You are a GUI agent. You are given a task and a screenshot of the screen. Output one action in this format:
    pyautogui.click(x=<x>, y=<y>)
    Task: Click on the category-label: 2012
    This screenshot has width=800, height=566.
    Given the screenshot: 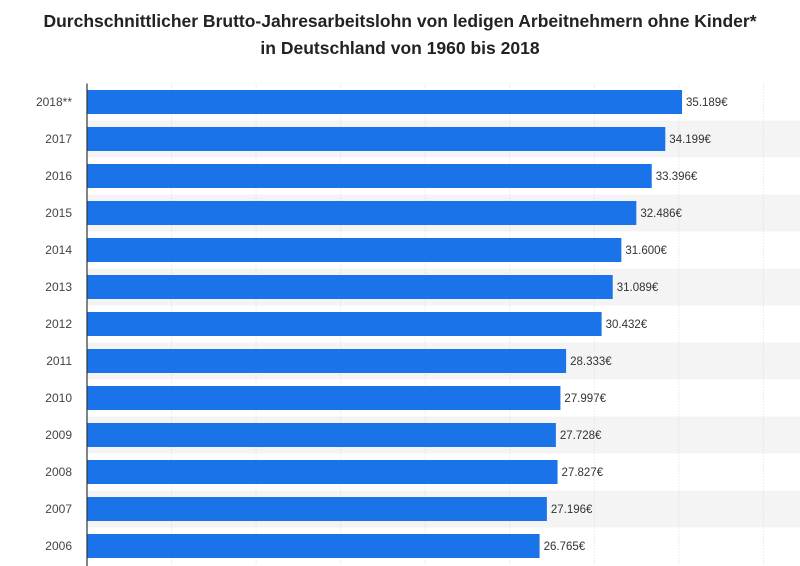 What is the action you would take?
    pyautogui.click(x=58, y=324)
    